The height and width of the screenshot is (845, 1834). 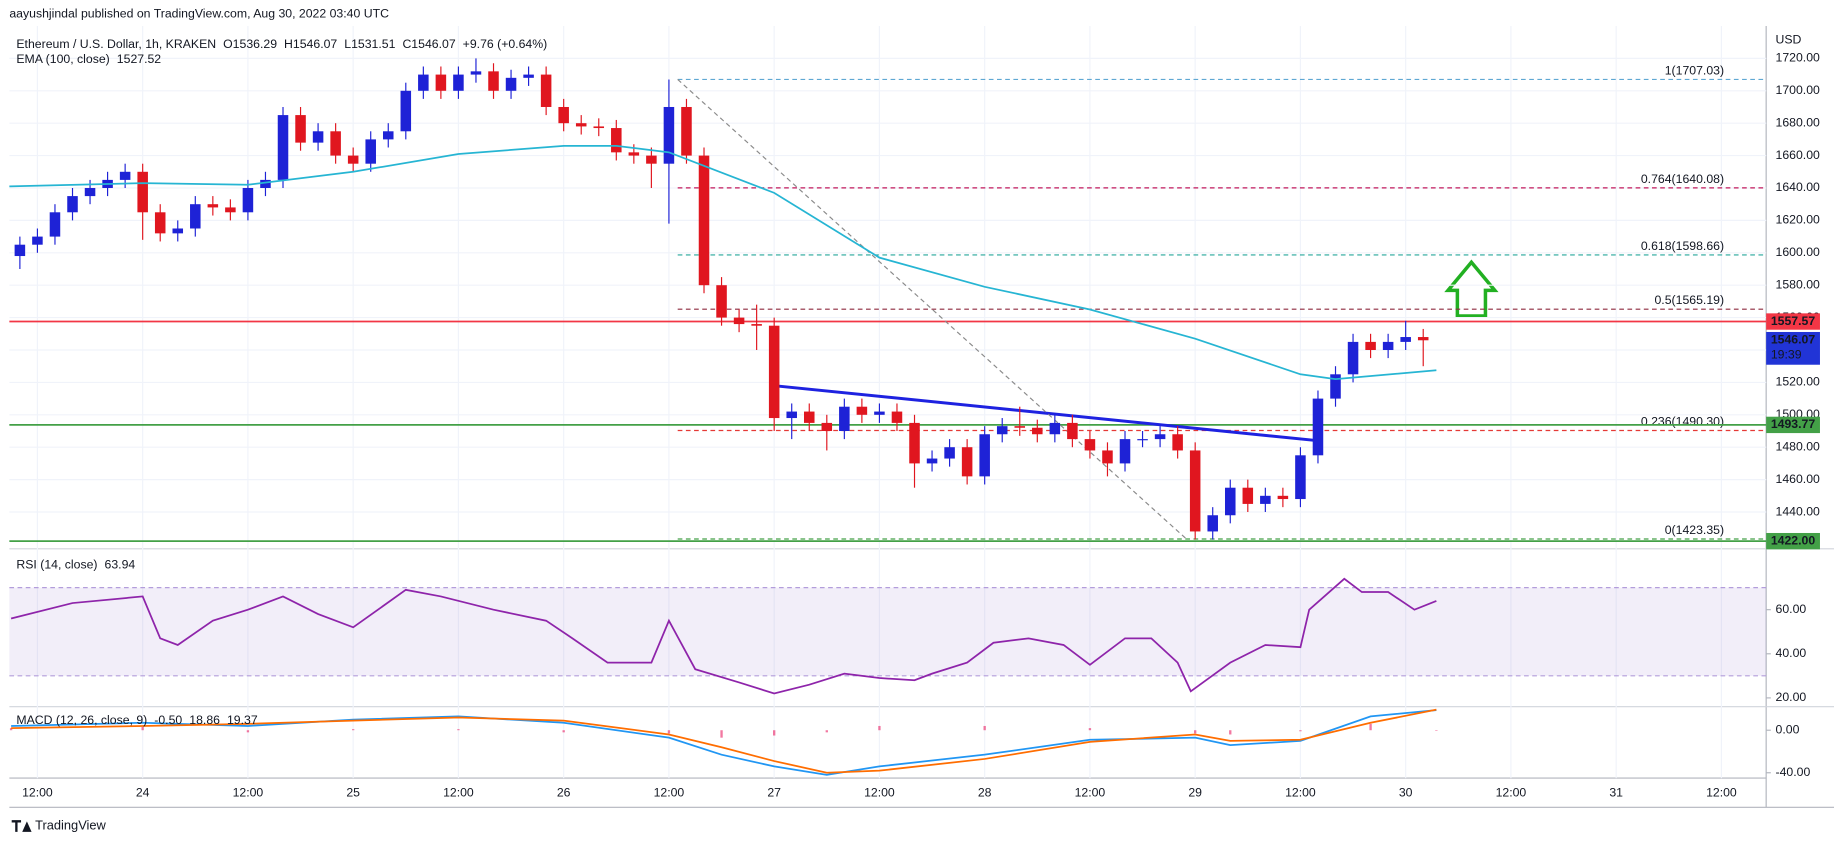 What do you see at coordinates (242, 720) in the screenshot?
I see `indicator-value: 19.37` at bounding box center [242, 720].